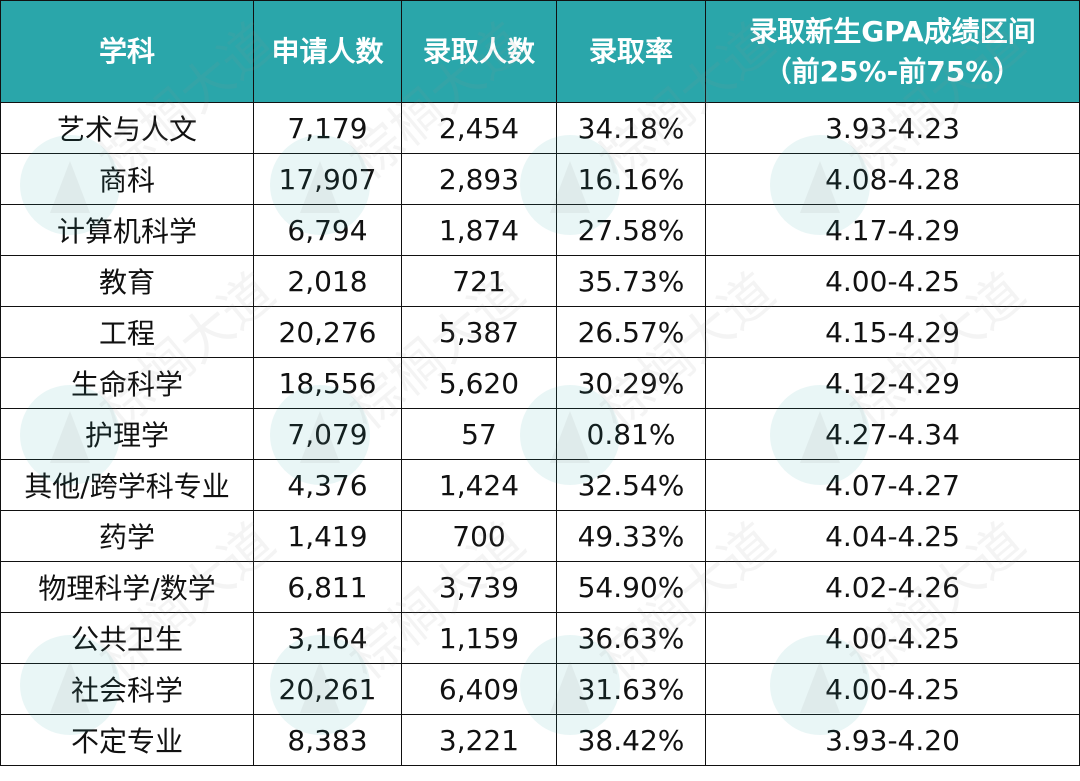 The image size is (1080, 781). I want to click on table-row: 公共卫生 3,164 1,159 36.63% 4.00-4.25, so click(540, 638).